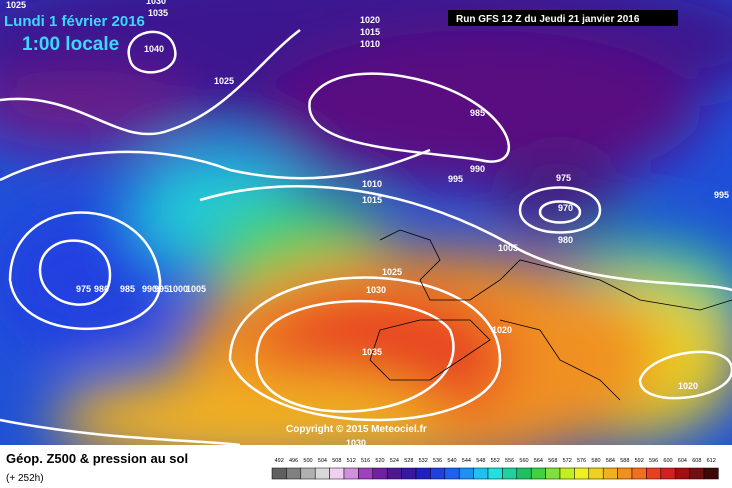 The image size is (732, 488). I want to click on legend-value: 596, so click(653, 461).